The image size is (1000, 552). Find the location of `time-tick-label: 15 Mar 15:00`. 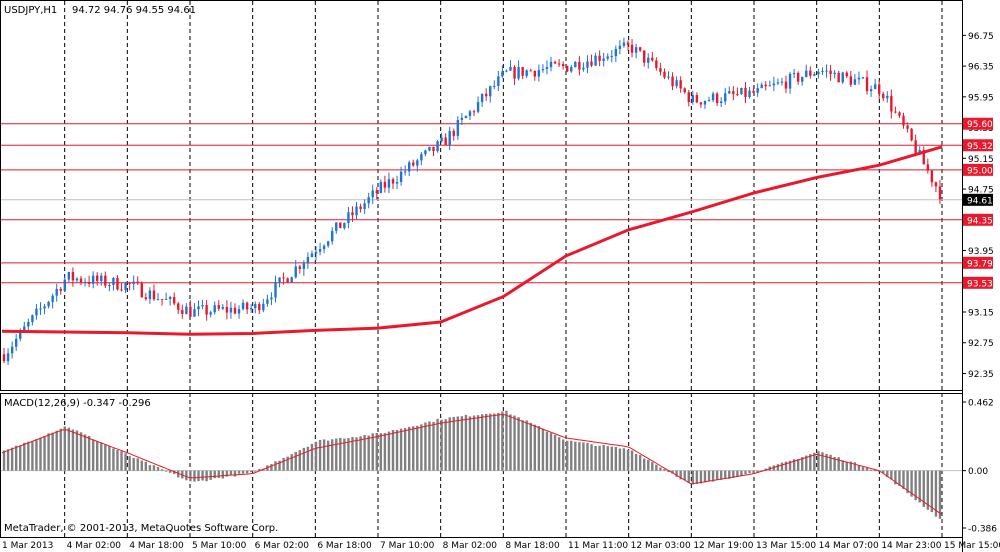

time-tick-label: 15 Mar 15:00 is located at coordinates (972, 546).